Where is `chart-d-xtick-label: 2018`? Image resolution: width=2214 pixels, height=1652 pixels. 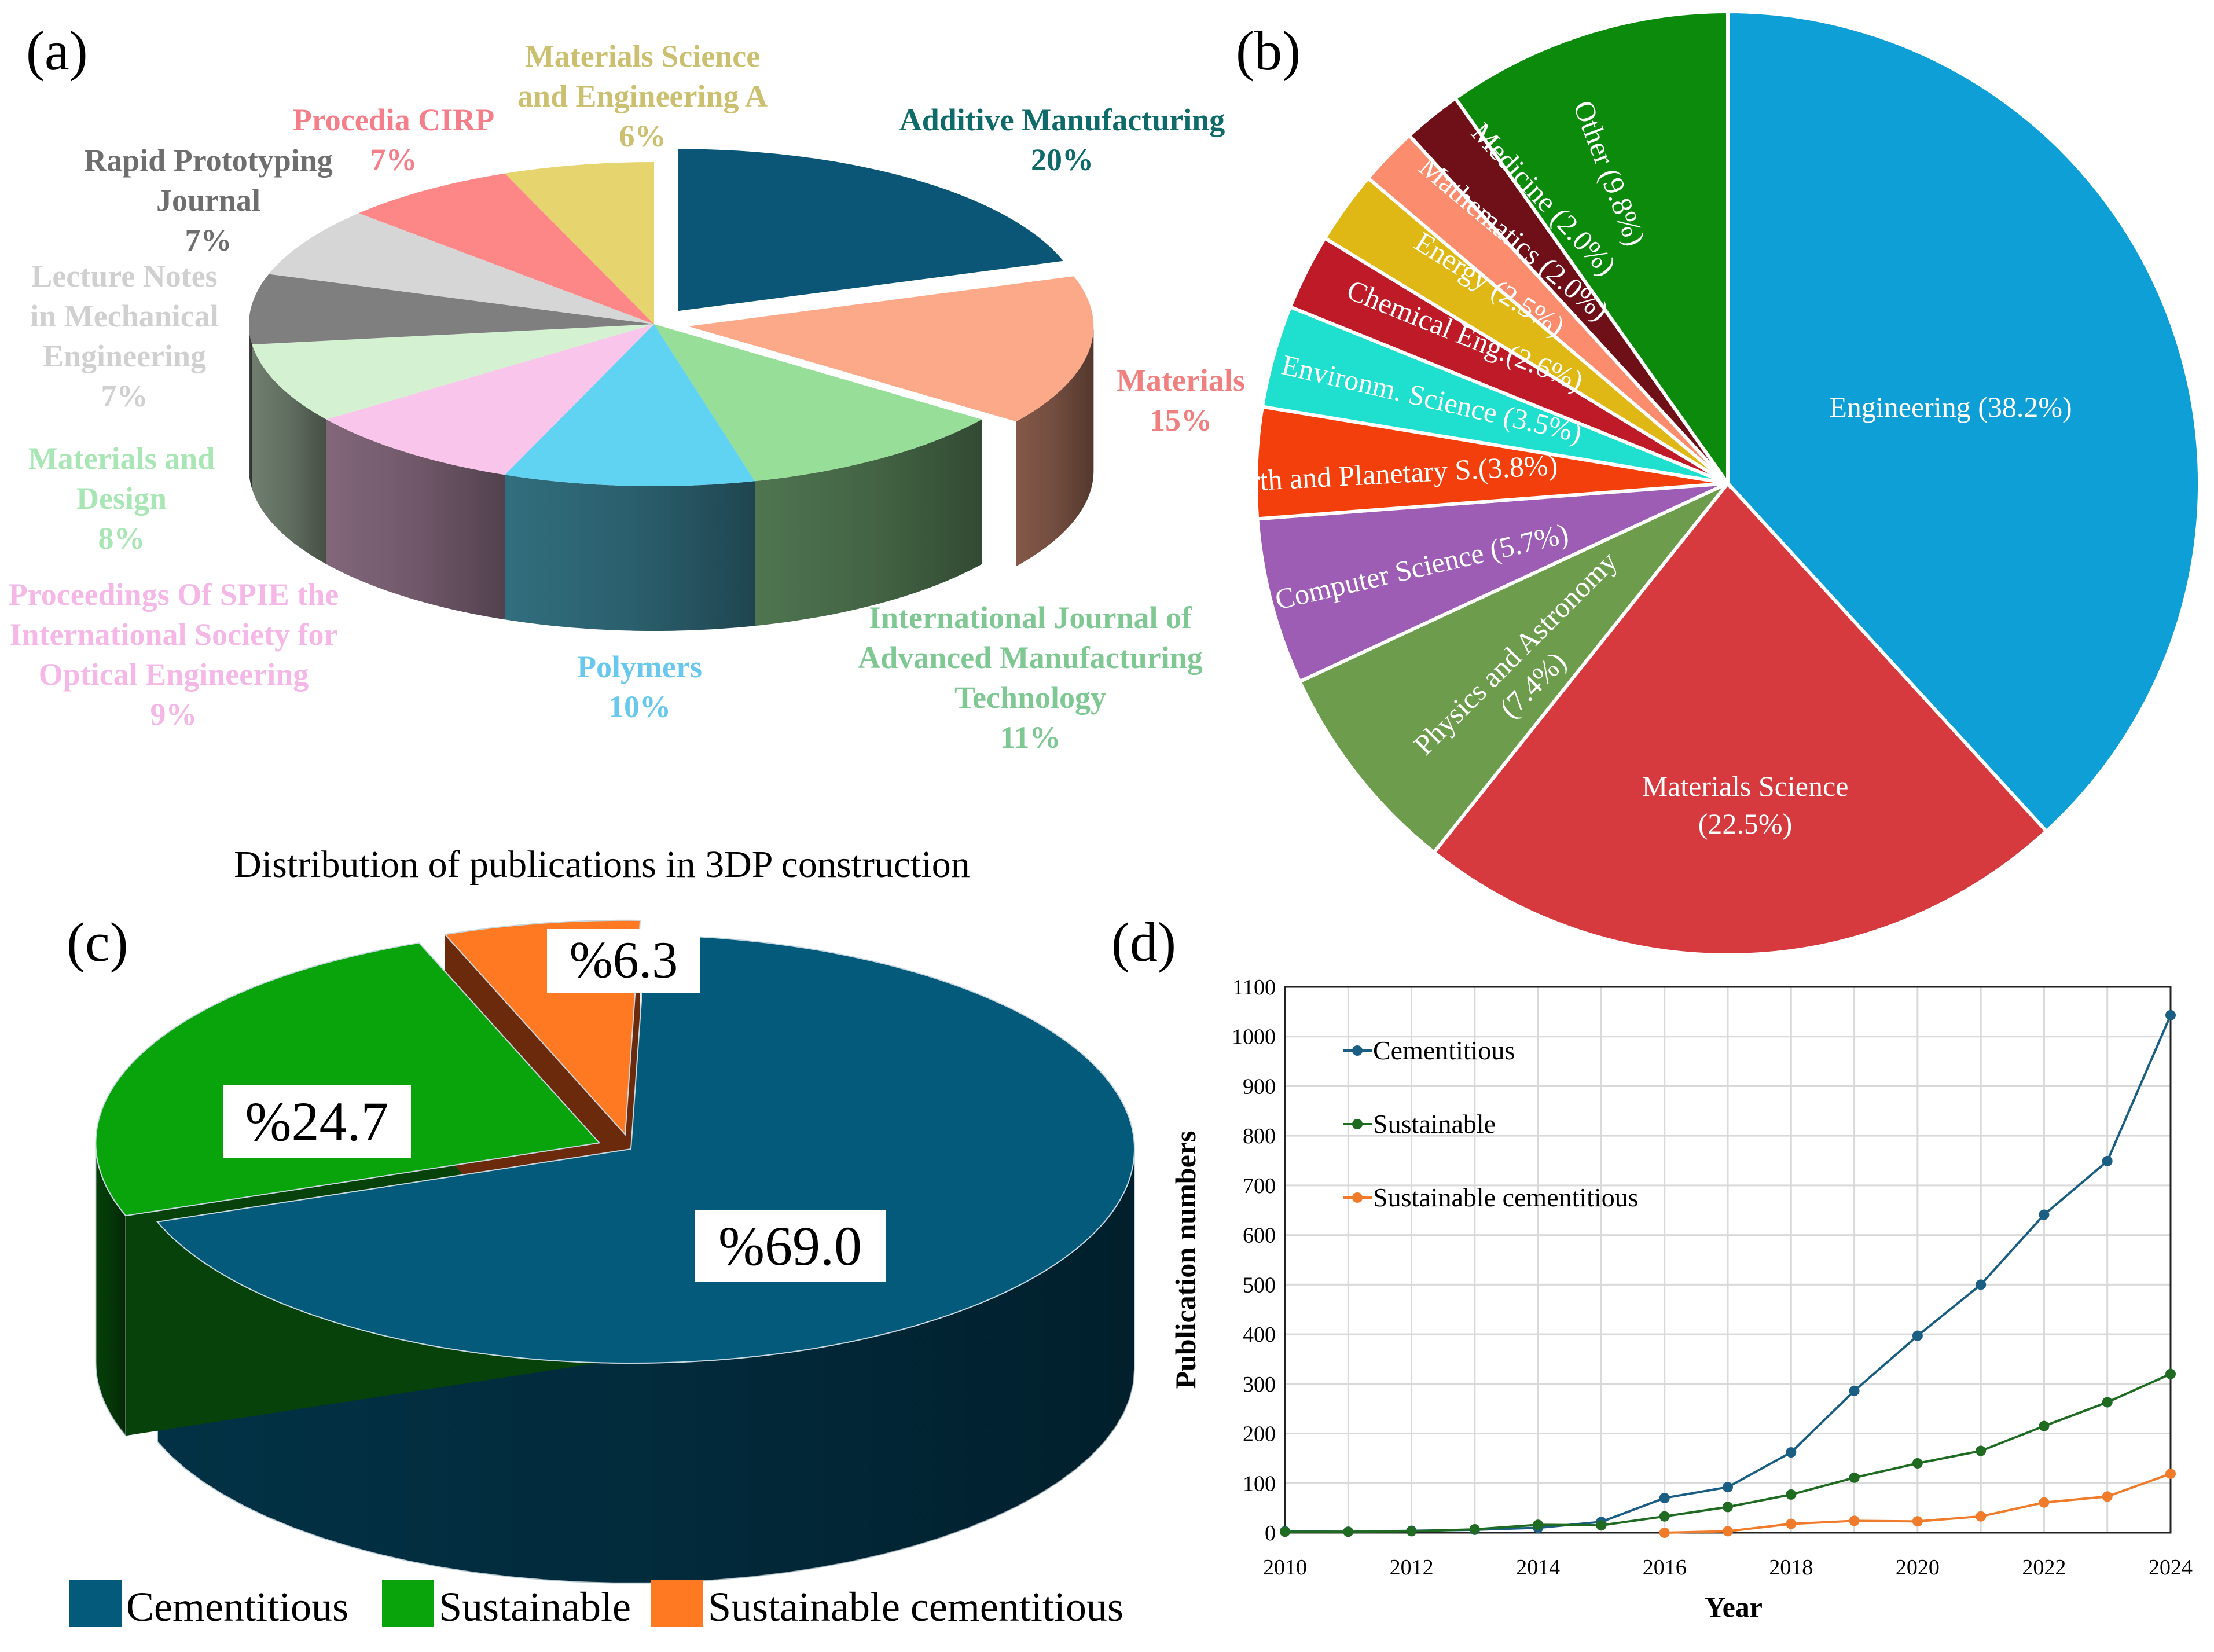 chart-d-xtick-label: 2018 is located at coordinates (1791, 1567).